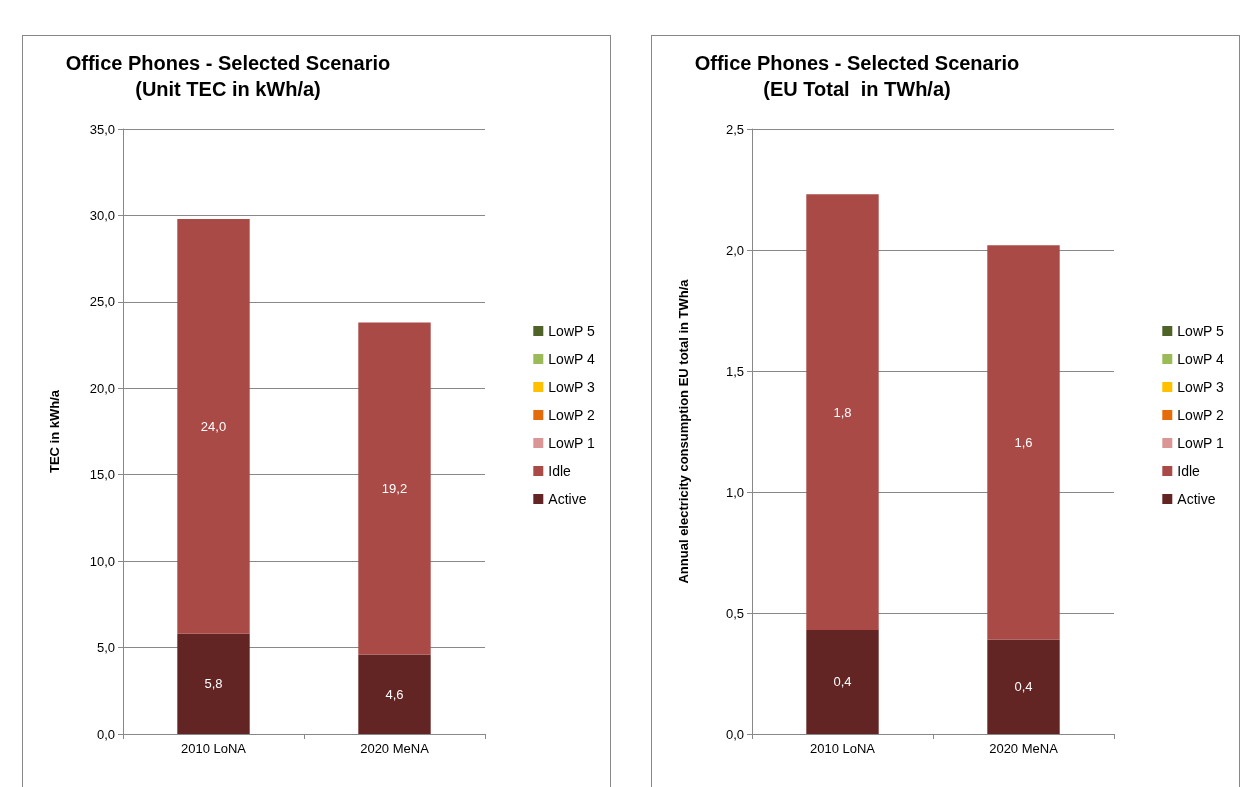  Describe the element at coordinates (105, 648) in the screenshot. I see `y-tick-label: 5,0` at that location.